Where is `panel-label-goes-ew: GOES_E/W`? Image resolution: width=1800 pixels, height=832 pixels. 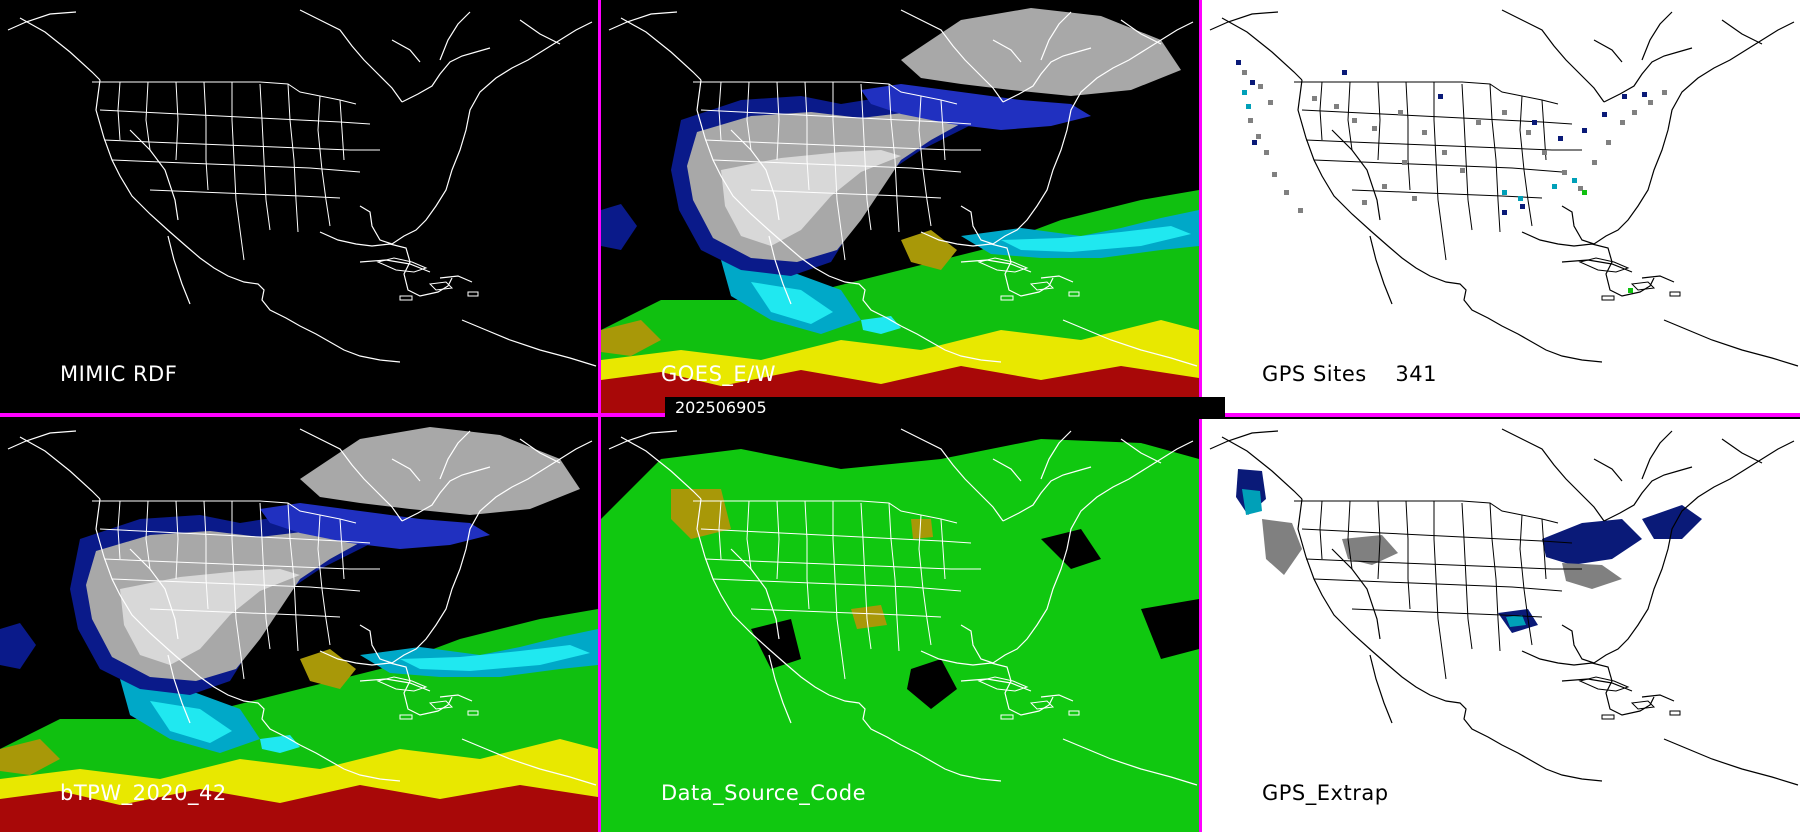 panel-label-goes-ew: GOES_E/W is located at coordinates (719, 374).